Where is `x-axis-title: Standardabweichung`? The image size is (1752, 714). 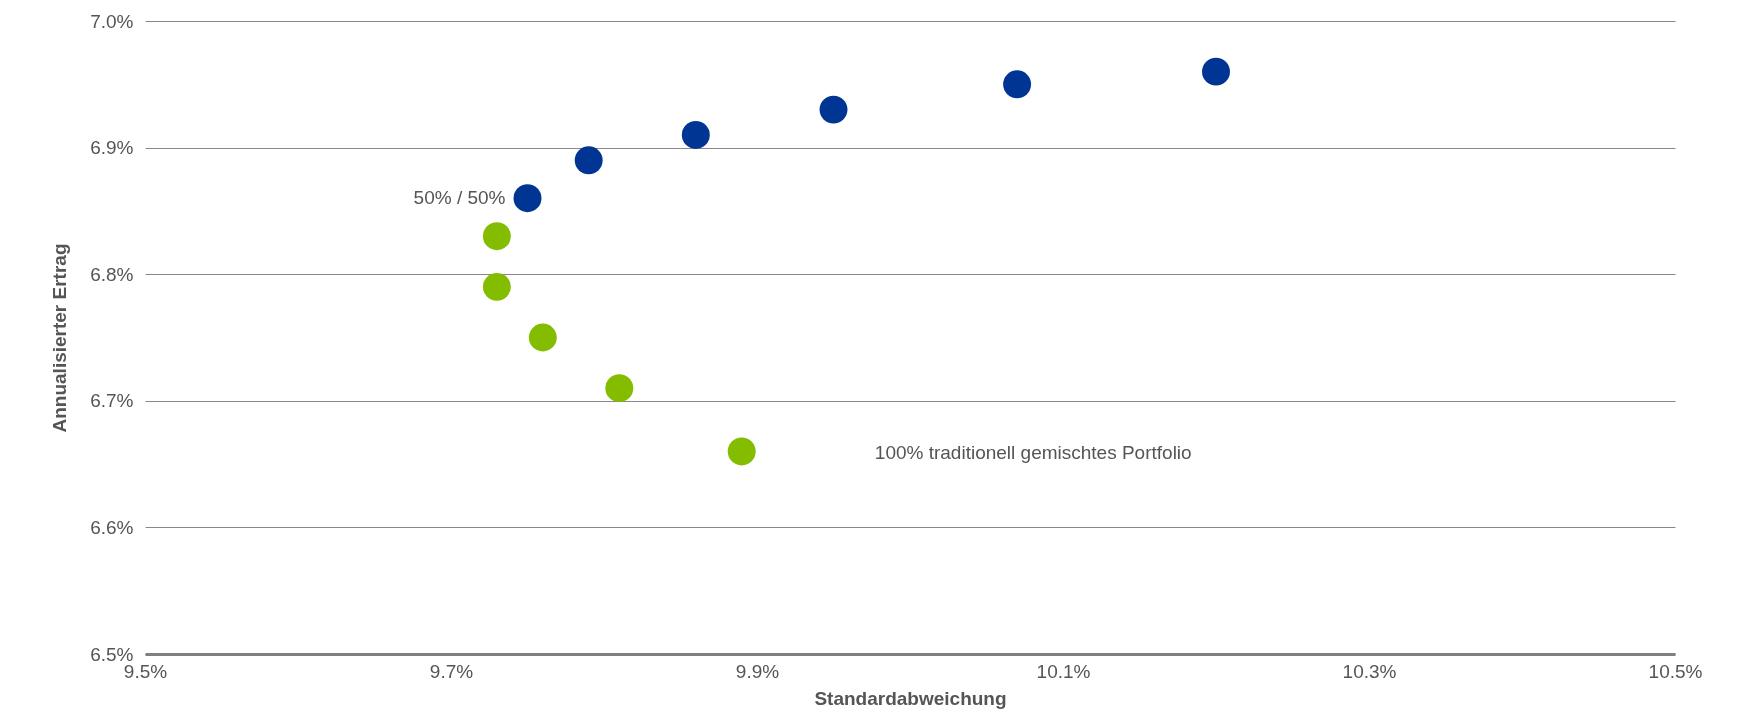
x-axis-title: Standardabweichung is located at coordinates (910, 698).